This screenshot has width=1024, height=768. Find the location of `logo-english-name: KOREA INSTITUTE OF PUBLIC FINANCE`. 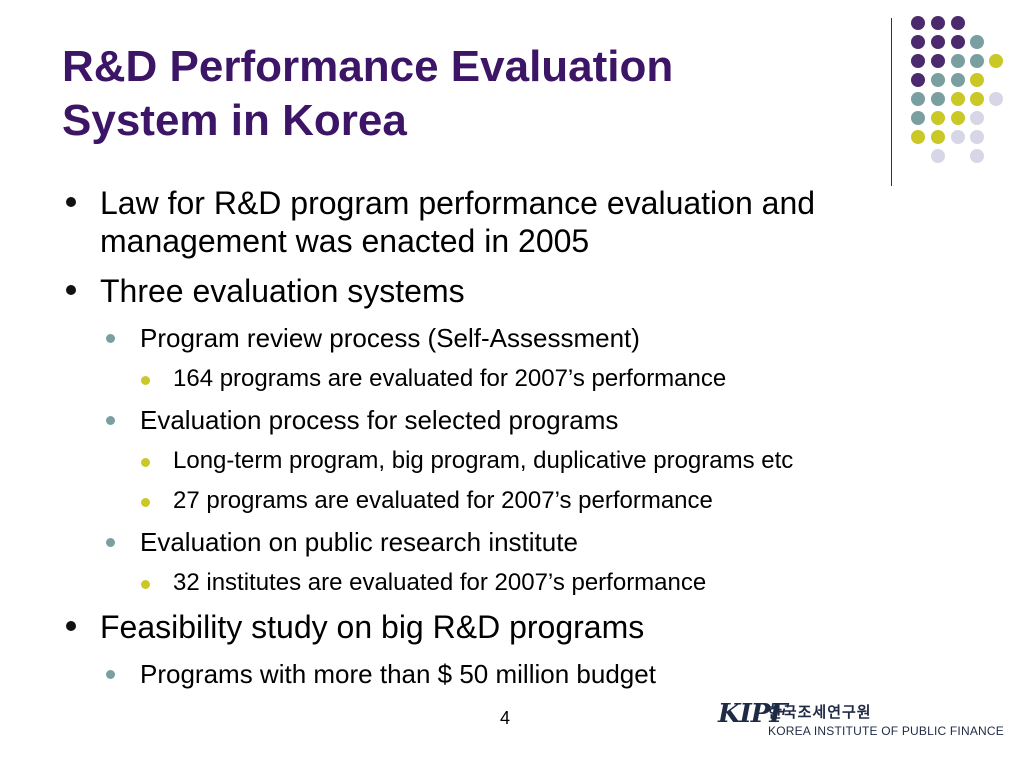

logo-english-name: KOREA INSTITUTE OF PUBLIC FINANCE is located at coordinates (886, 731).